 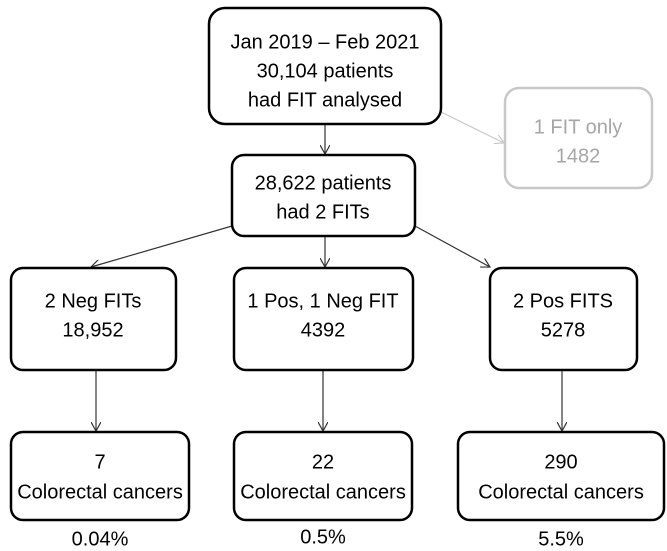 I want to click on node: 1 FIT only 1482, so click(x=578, y=138).